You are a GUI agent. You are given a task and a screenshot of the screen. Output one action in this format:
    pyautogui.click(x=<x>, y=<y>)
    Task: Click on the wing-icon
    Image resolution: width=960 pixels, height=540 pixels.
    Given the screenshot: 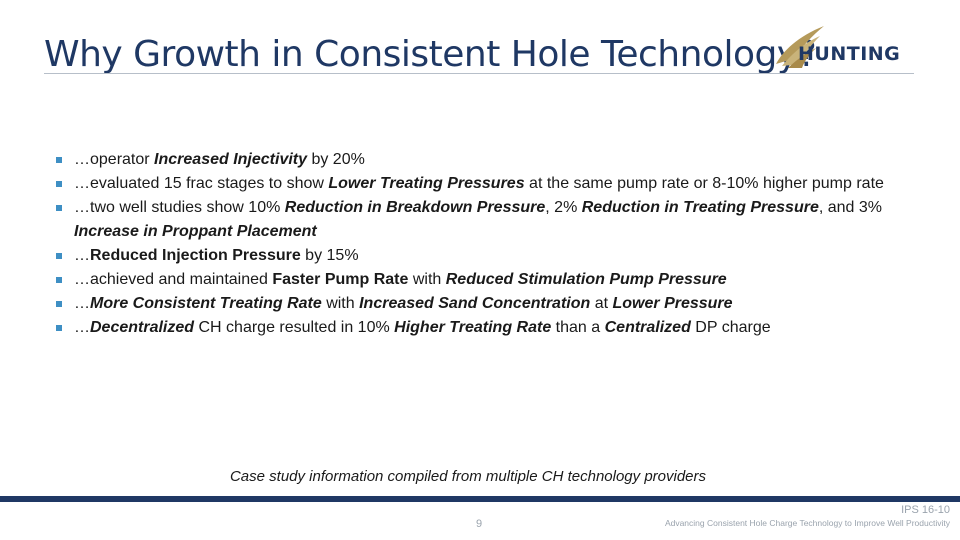 What is the action you would take?
    pyautogui.click(x=800, y=47)
    